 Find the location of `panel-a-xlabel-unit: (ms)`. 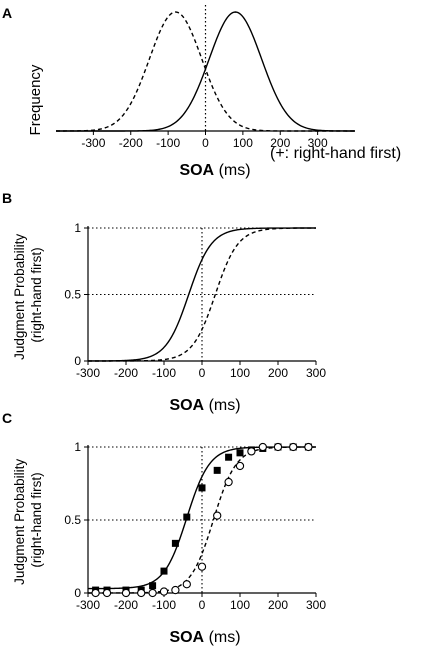

panel-a-xlabel-unit: (ms) is located at coordinates (235, 170).